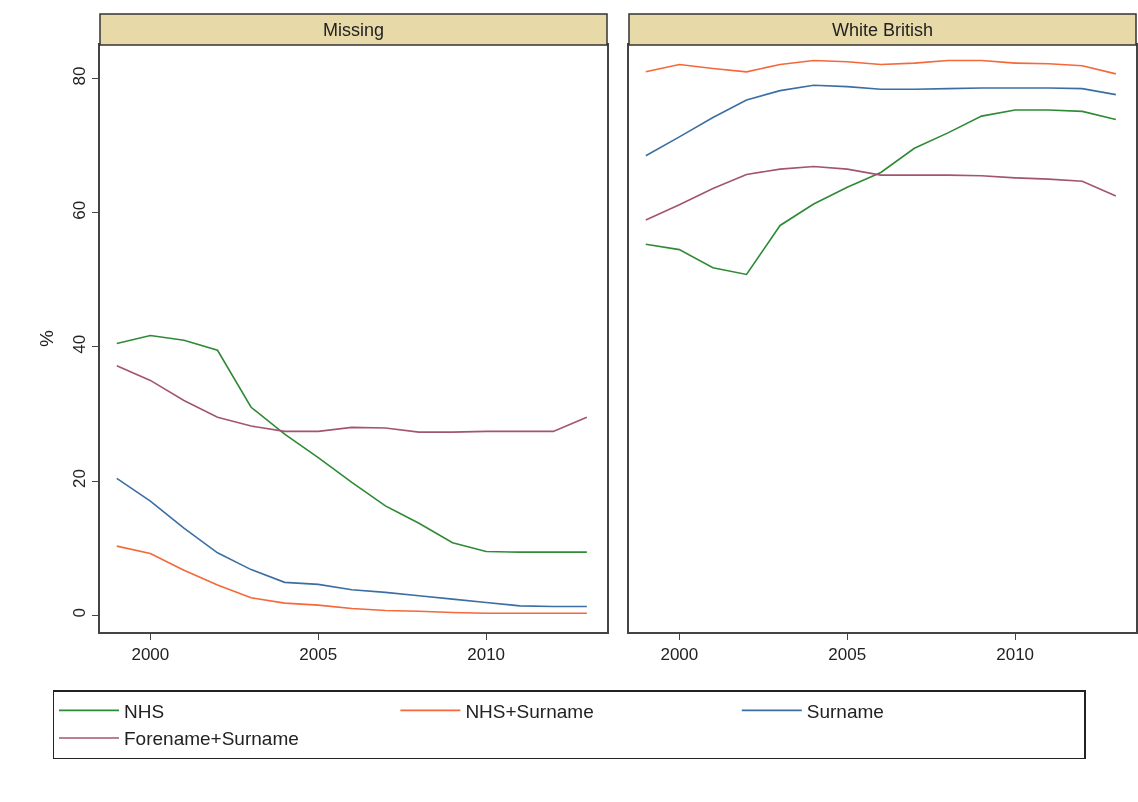 The height and width of the screenshot is (802, 1138). What do you see at coordinates (46, 338) in the screenshot?
I see `y-axis-title: %` at bounding box center [46, 338].